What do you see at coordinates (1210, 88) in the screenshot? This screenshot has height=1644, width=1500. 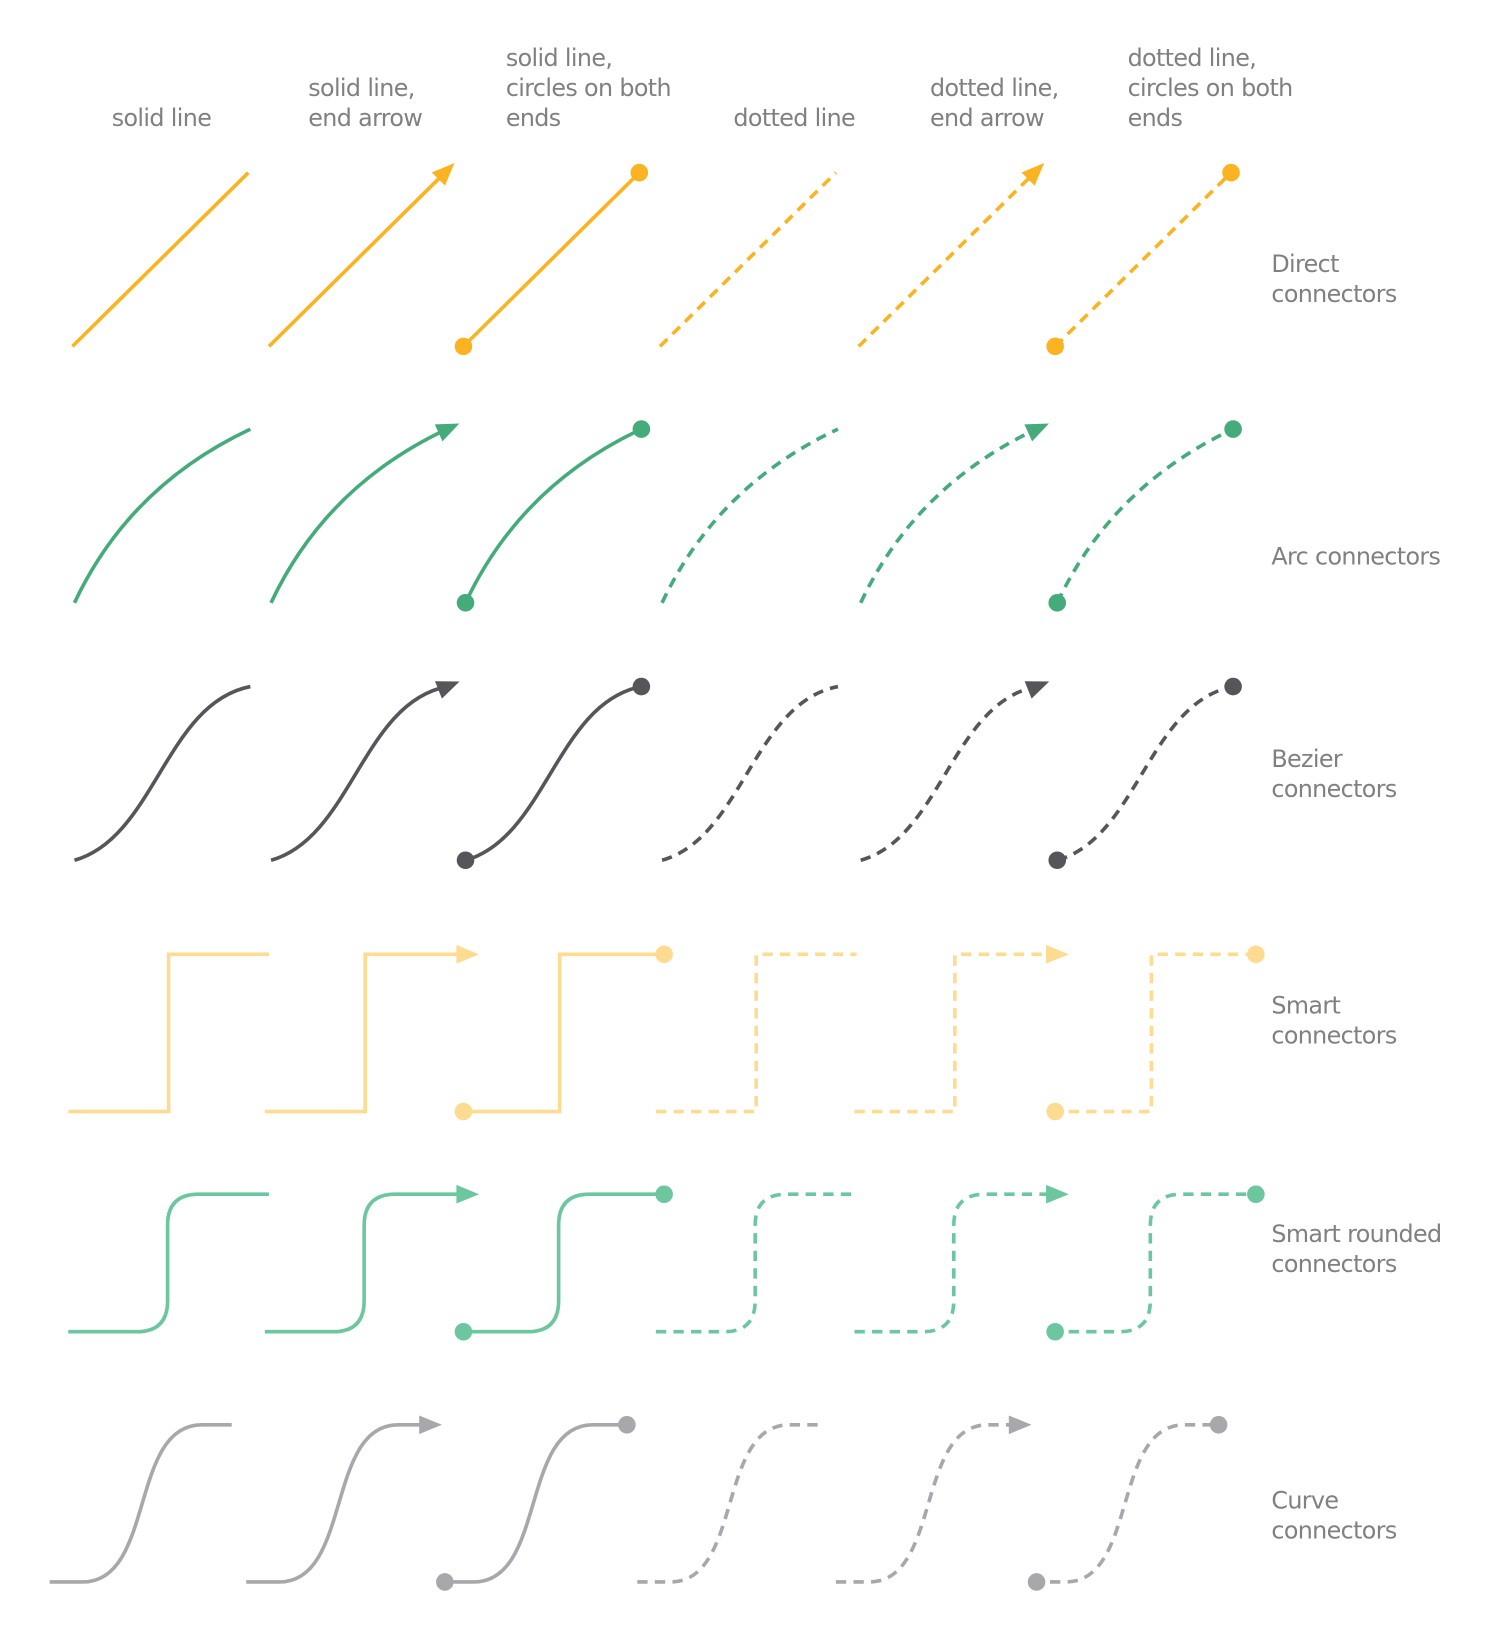 I see `column-header-6: circles on both` at bounding box center [1210, 88].